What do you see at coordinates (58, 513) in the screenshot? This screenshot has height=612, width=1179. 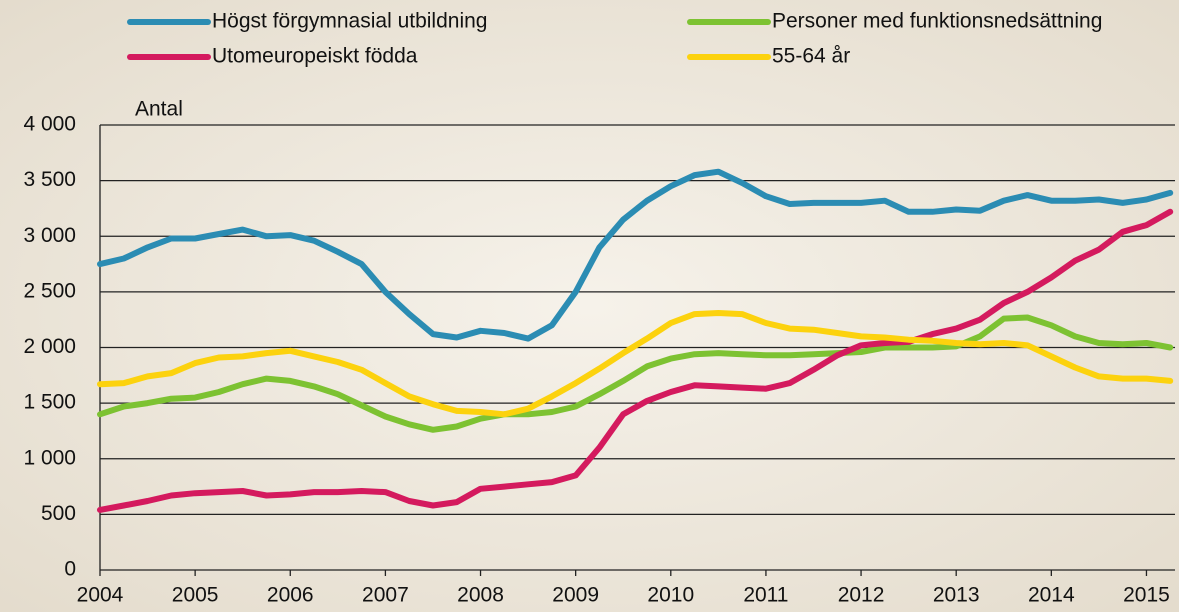 I see `y-tick-label: 500` at bounding box center [58, 513].